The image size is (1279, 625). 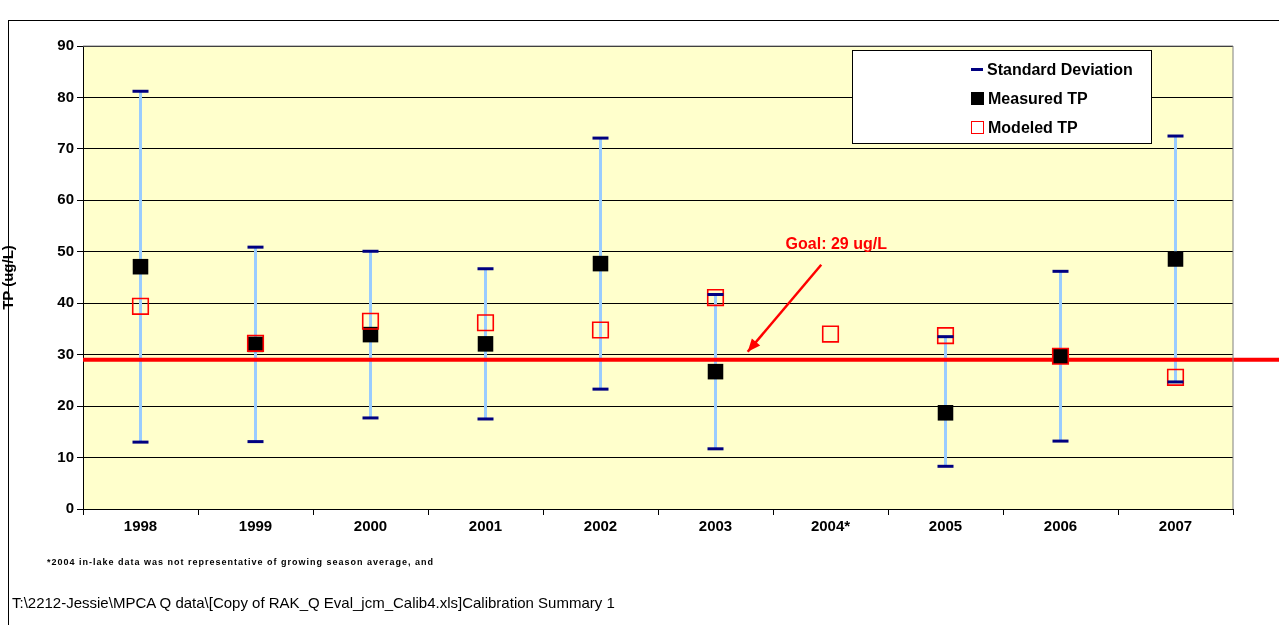 What do you see at coordinates (1060, 69) in the screenshot?
I see `annotation: Standard Deviation` at bounding box center [1060, 69].